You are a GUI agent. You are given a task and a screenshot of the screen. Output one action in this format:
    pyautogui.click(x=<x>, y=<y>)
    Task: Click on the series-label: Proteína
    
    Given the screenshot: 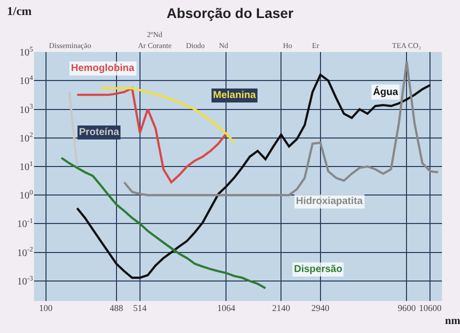 What is the action you would take?
    pyautogui.click(x=99, y=132)
    